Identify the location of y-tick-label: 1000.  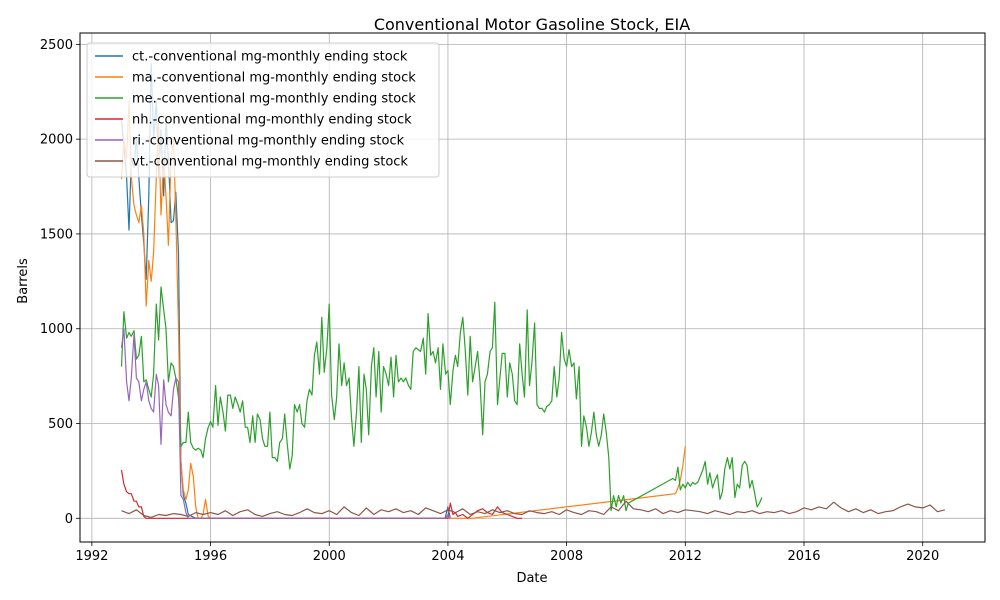
(56, 329).